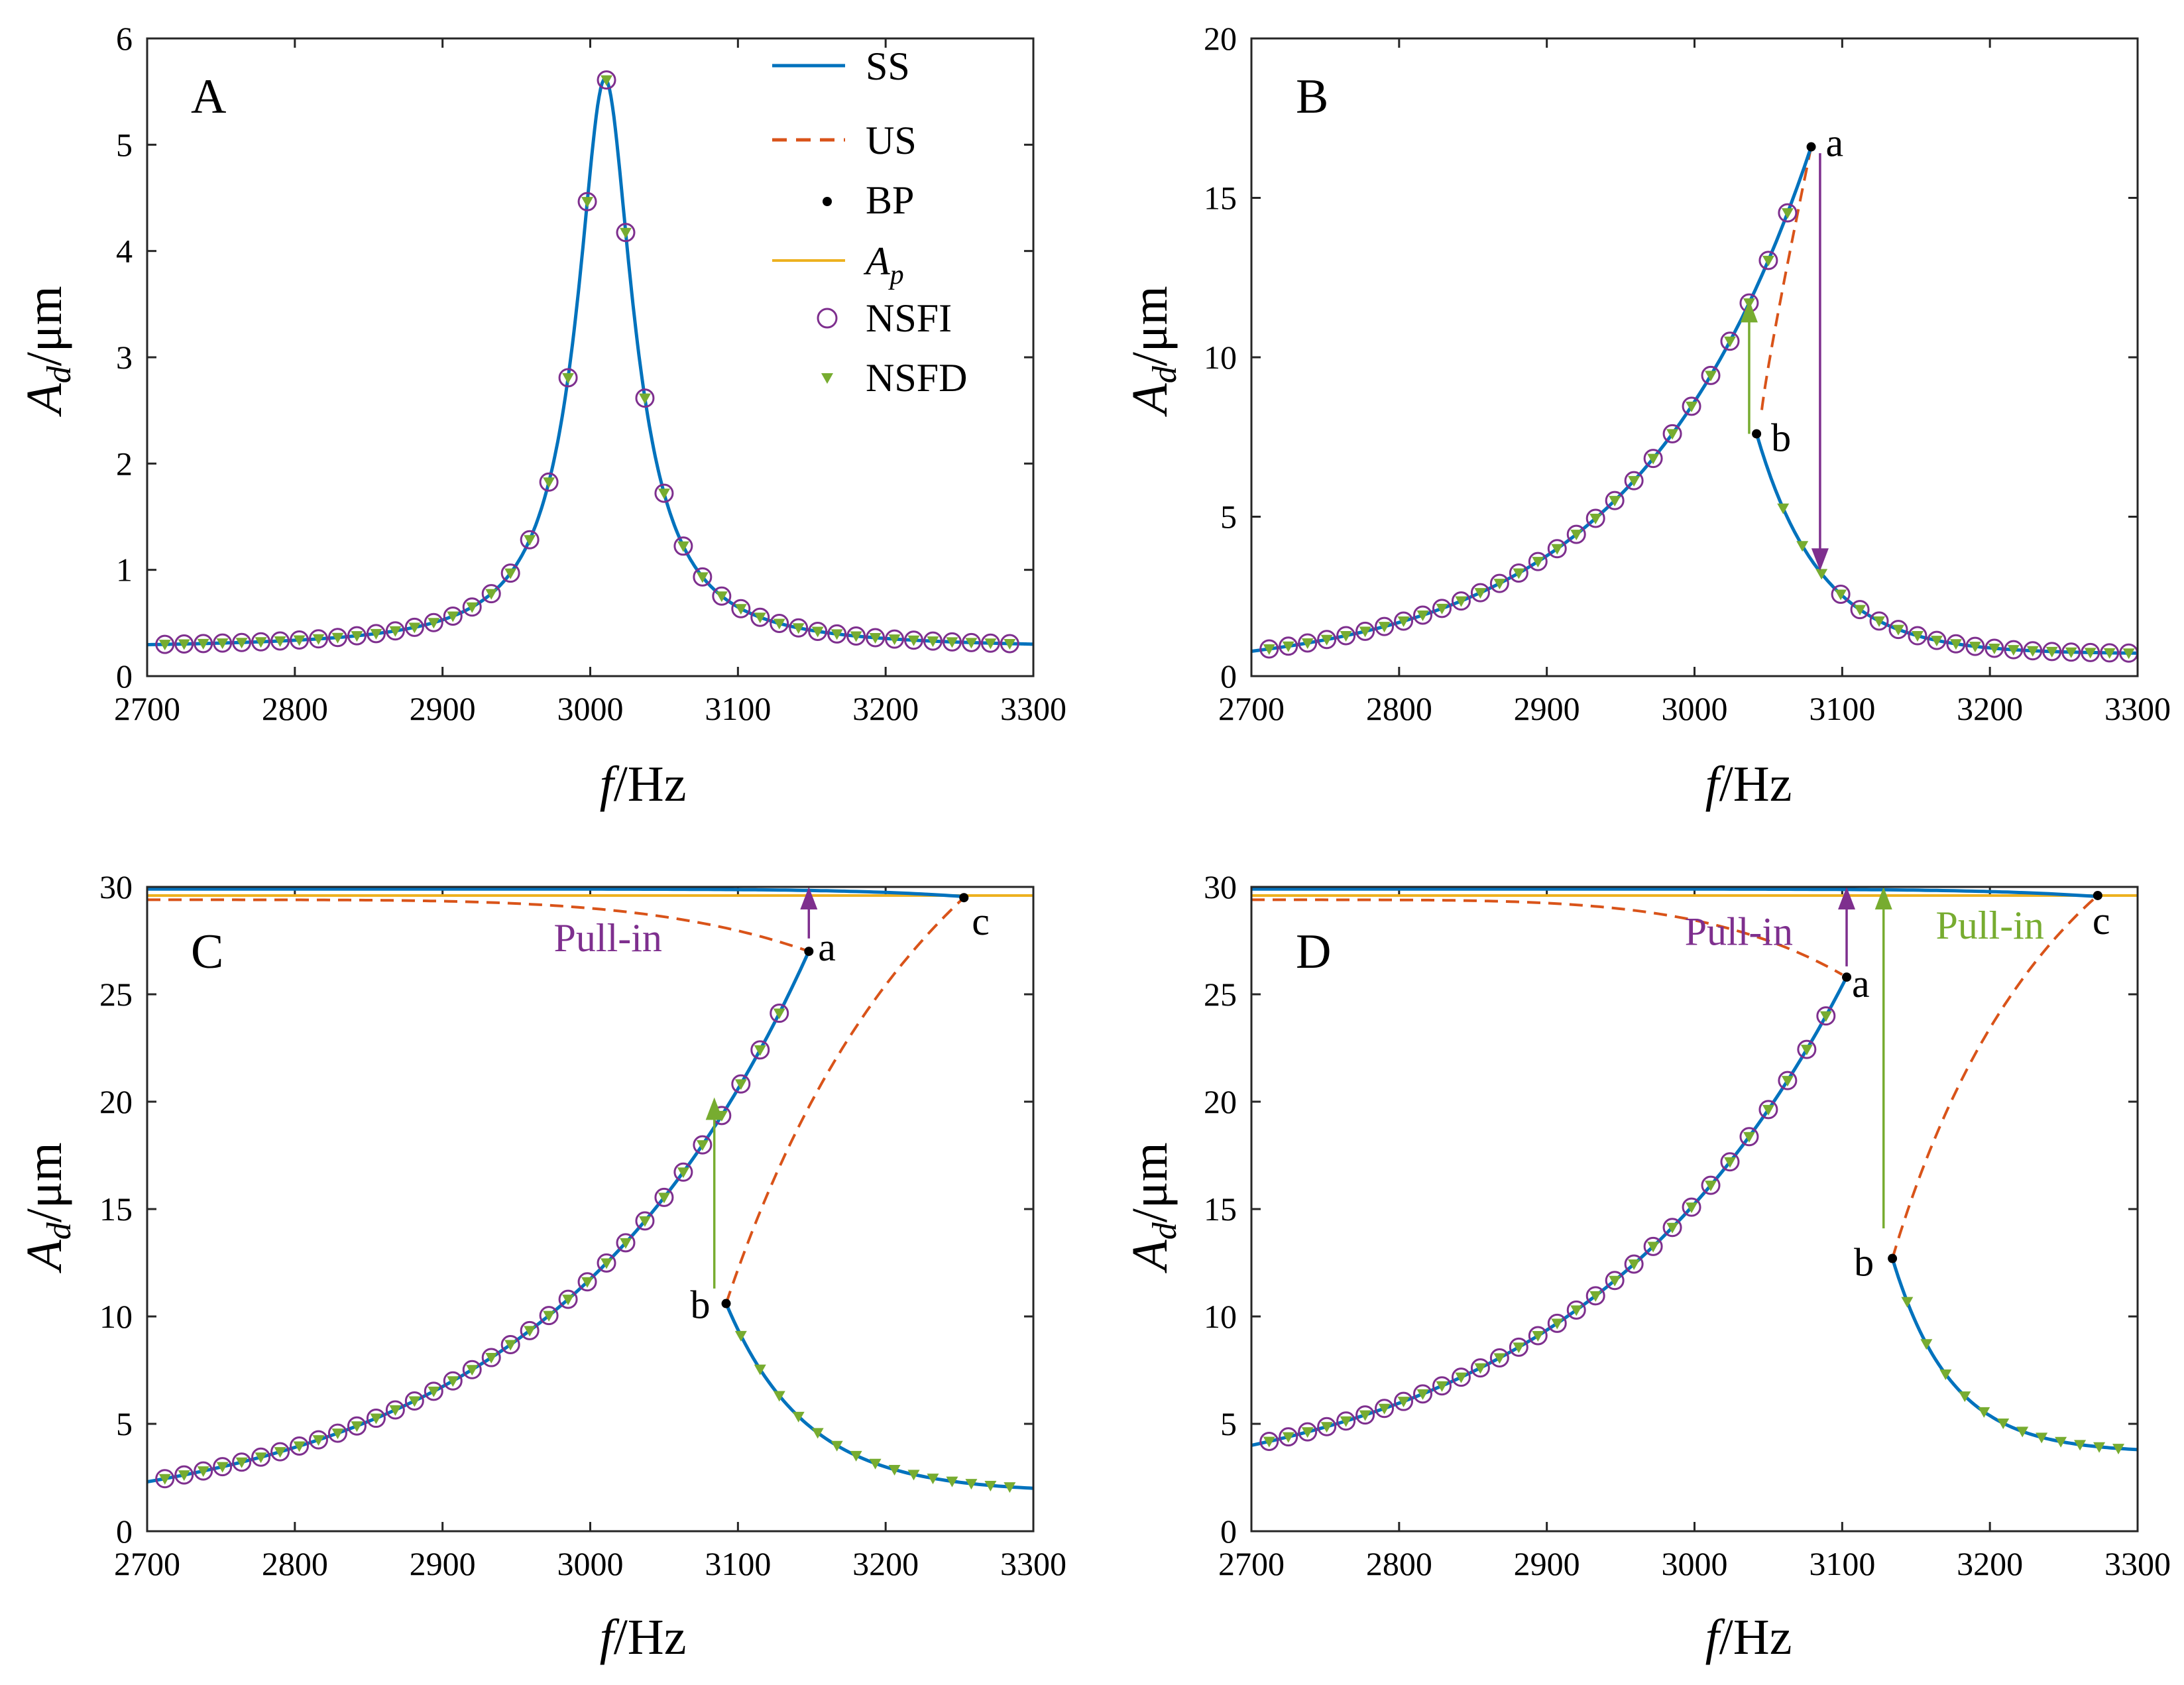 The image size is (2184, 1685). Describe the element at coordinates (809, 898) in the screenshot. I see `panel-c-arrow-1-head` at that location.